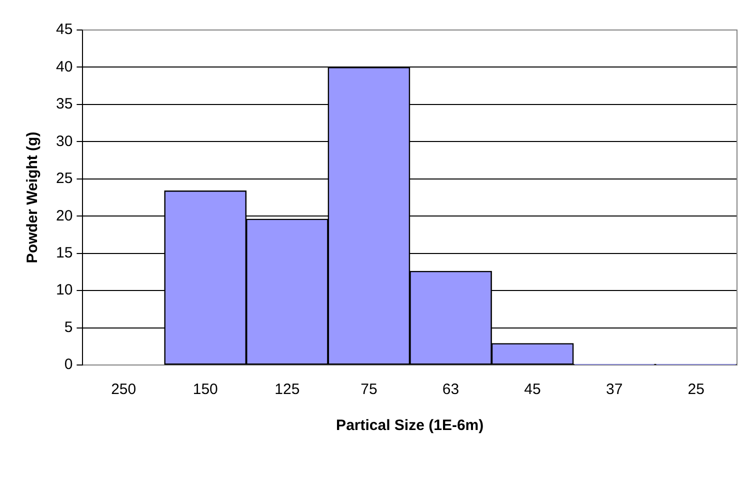  Describe the element at coordinates (33, 198) in the screenshot. I see `y-axis-title: Powder Weight (g)` at that location.